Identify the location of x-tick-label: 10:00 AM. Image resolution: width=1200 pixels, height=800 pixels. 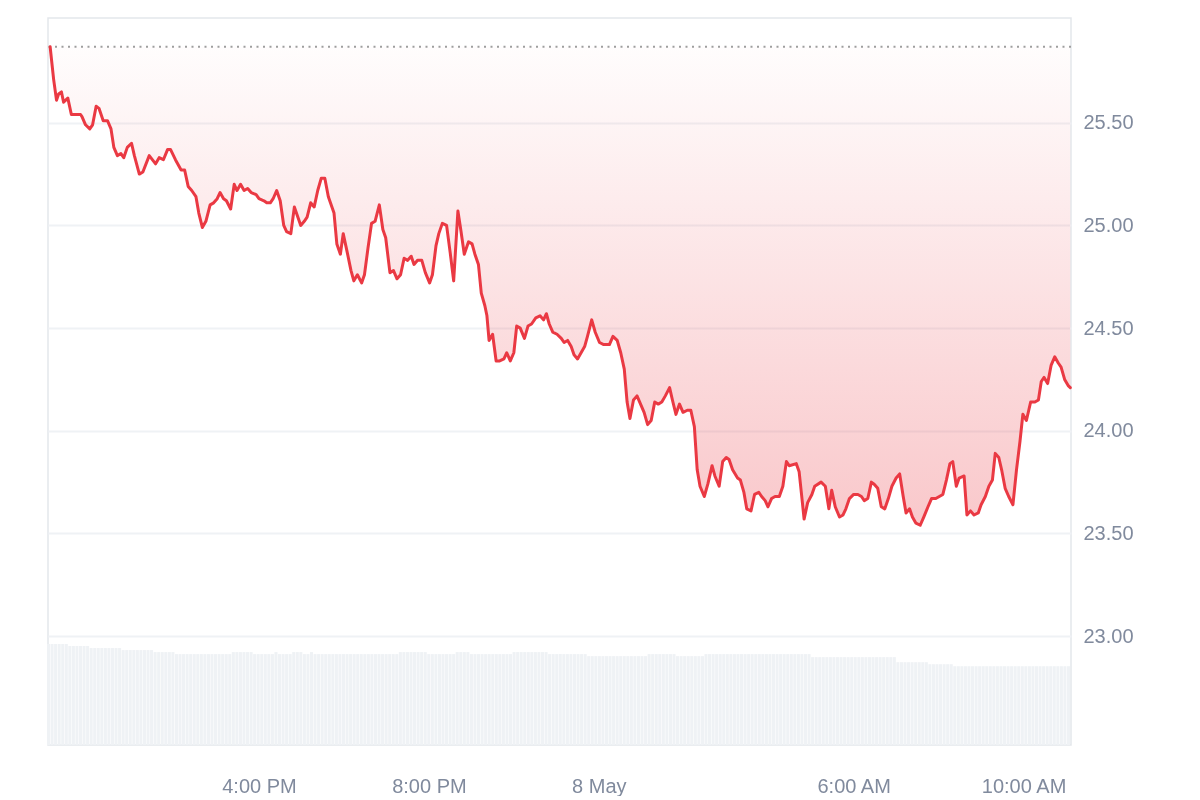
(1024, 785).